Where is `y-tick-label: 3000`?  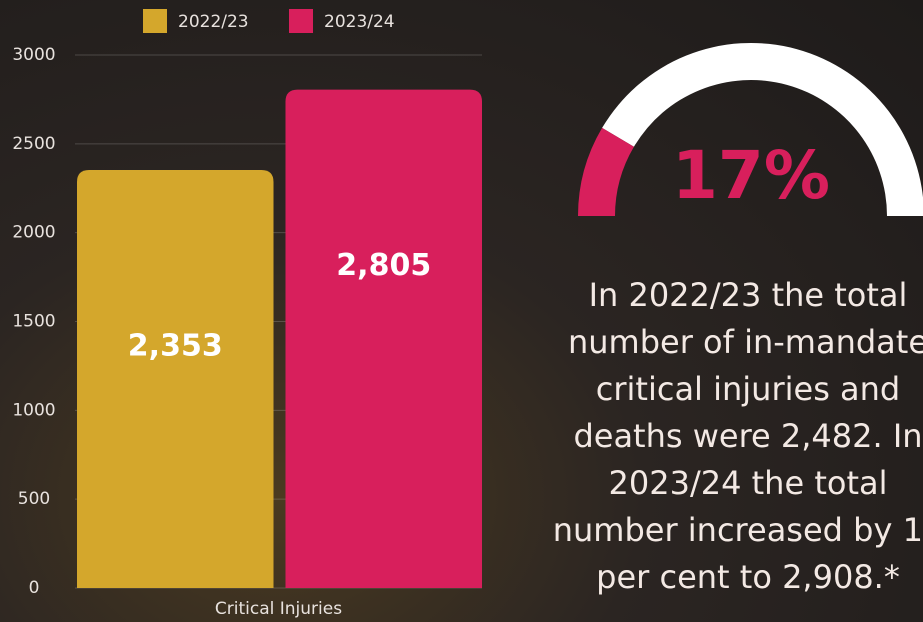 y-tick-label: 3000 is located at coordinates (33, 55).